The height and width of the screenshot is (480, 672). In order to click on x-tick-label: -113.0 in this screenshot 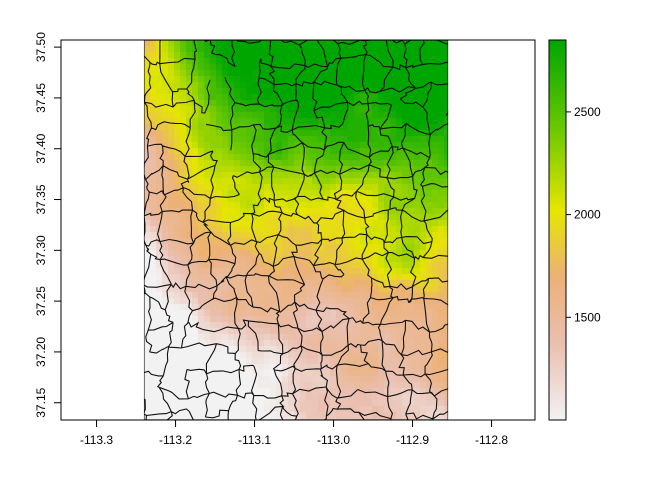, I will do `click(333, 440)`.